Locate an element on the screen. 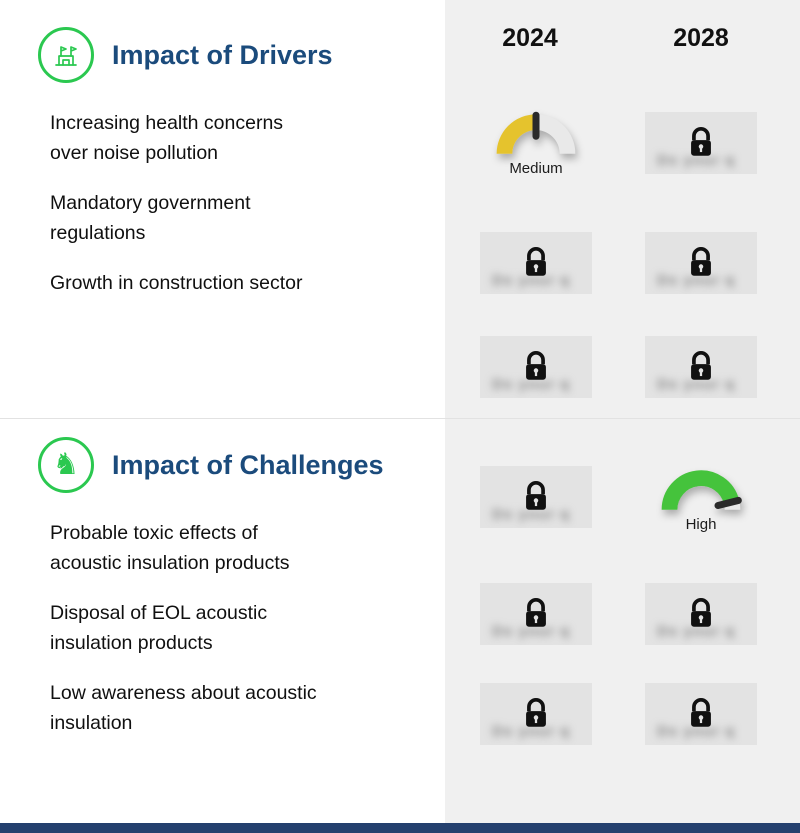  challenge-label-3: Low awareness about acoustic insulation is located at coordinates (183, 708).